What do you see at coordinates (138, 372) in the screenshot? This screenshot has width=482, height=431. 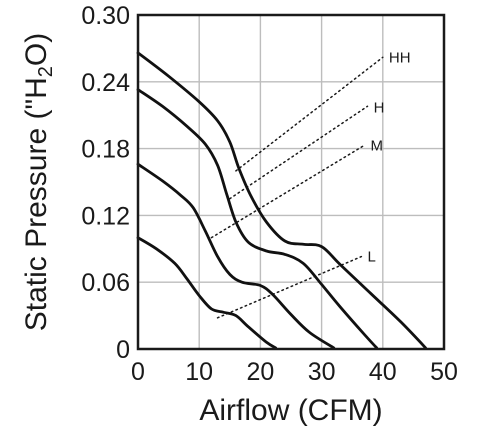 I see `x-tick-label: 0` at bounding box center [138, 372].